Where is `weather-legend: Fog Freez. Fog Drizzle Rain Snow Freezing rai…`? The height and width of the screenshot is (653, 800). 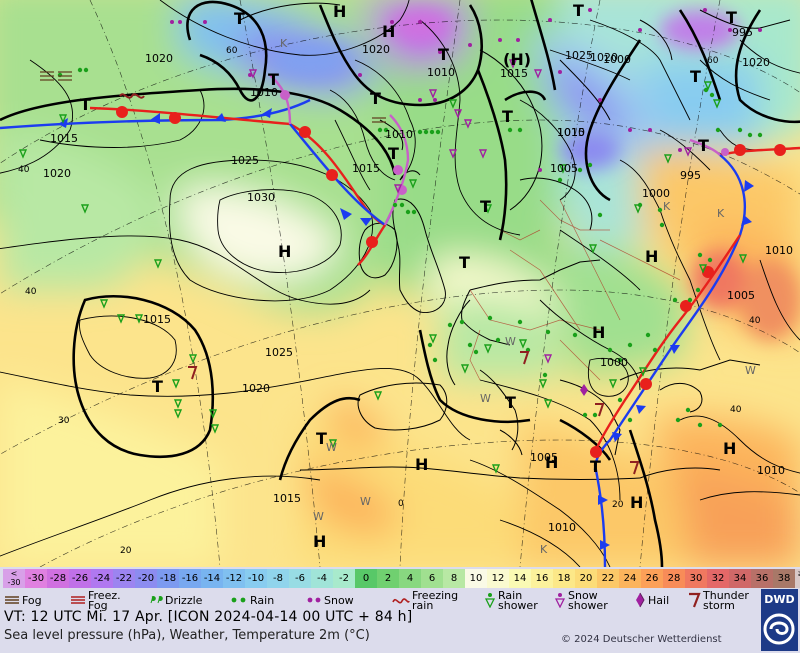
weather-legend: Fog Freez. Fog Drizzle Rain Snow Freezing rai… is located at coordinates (382, 601).